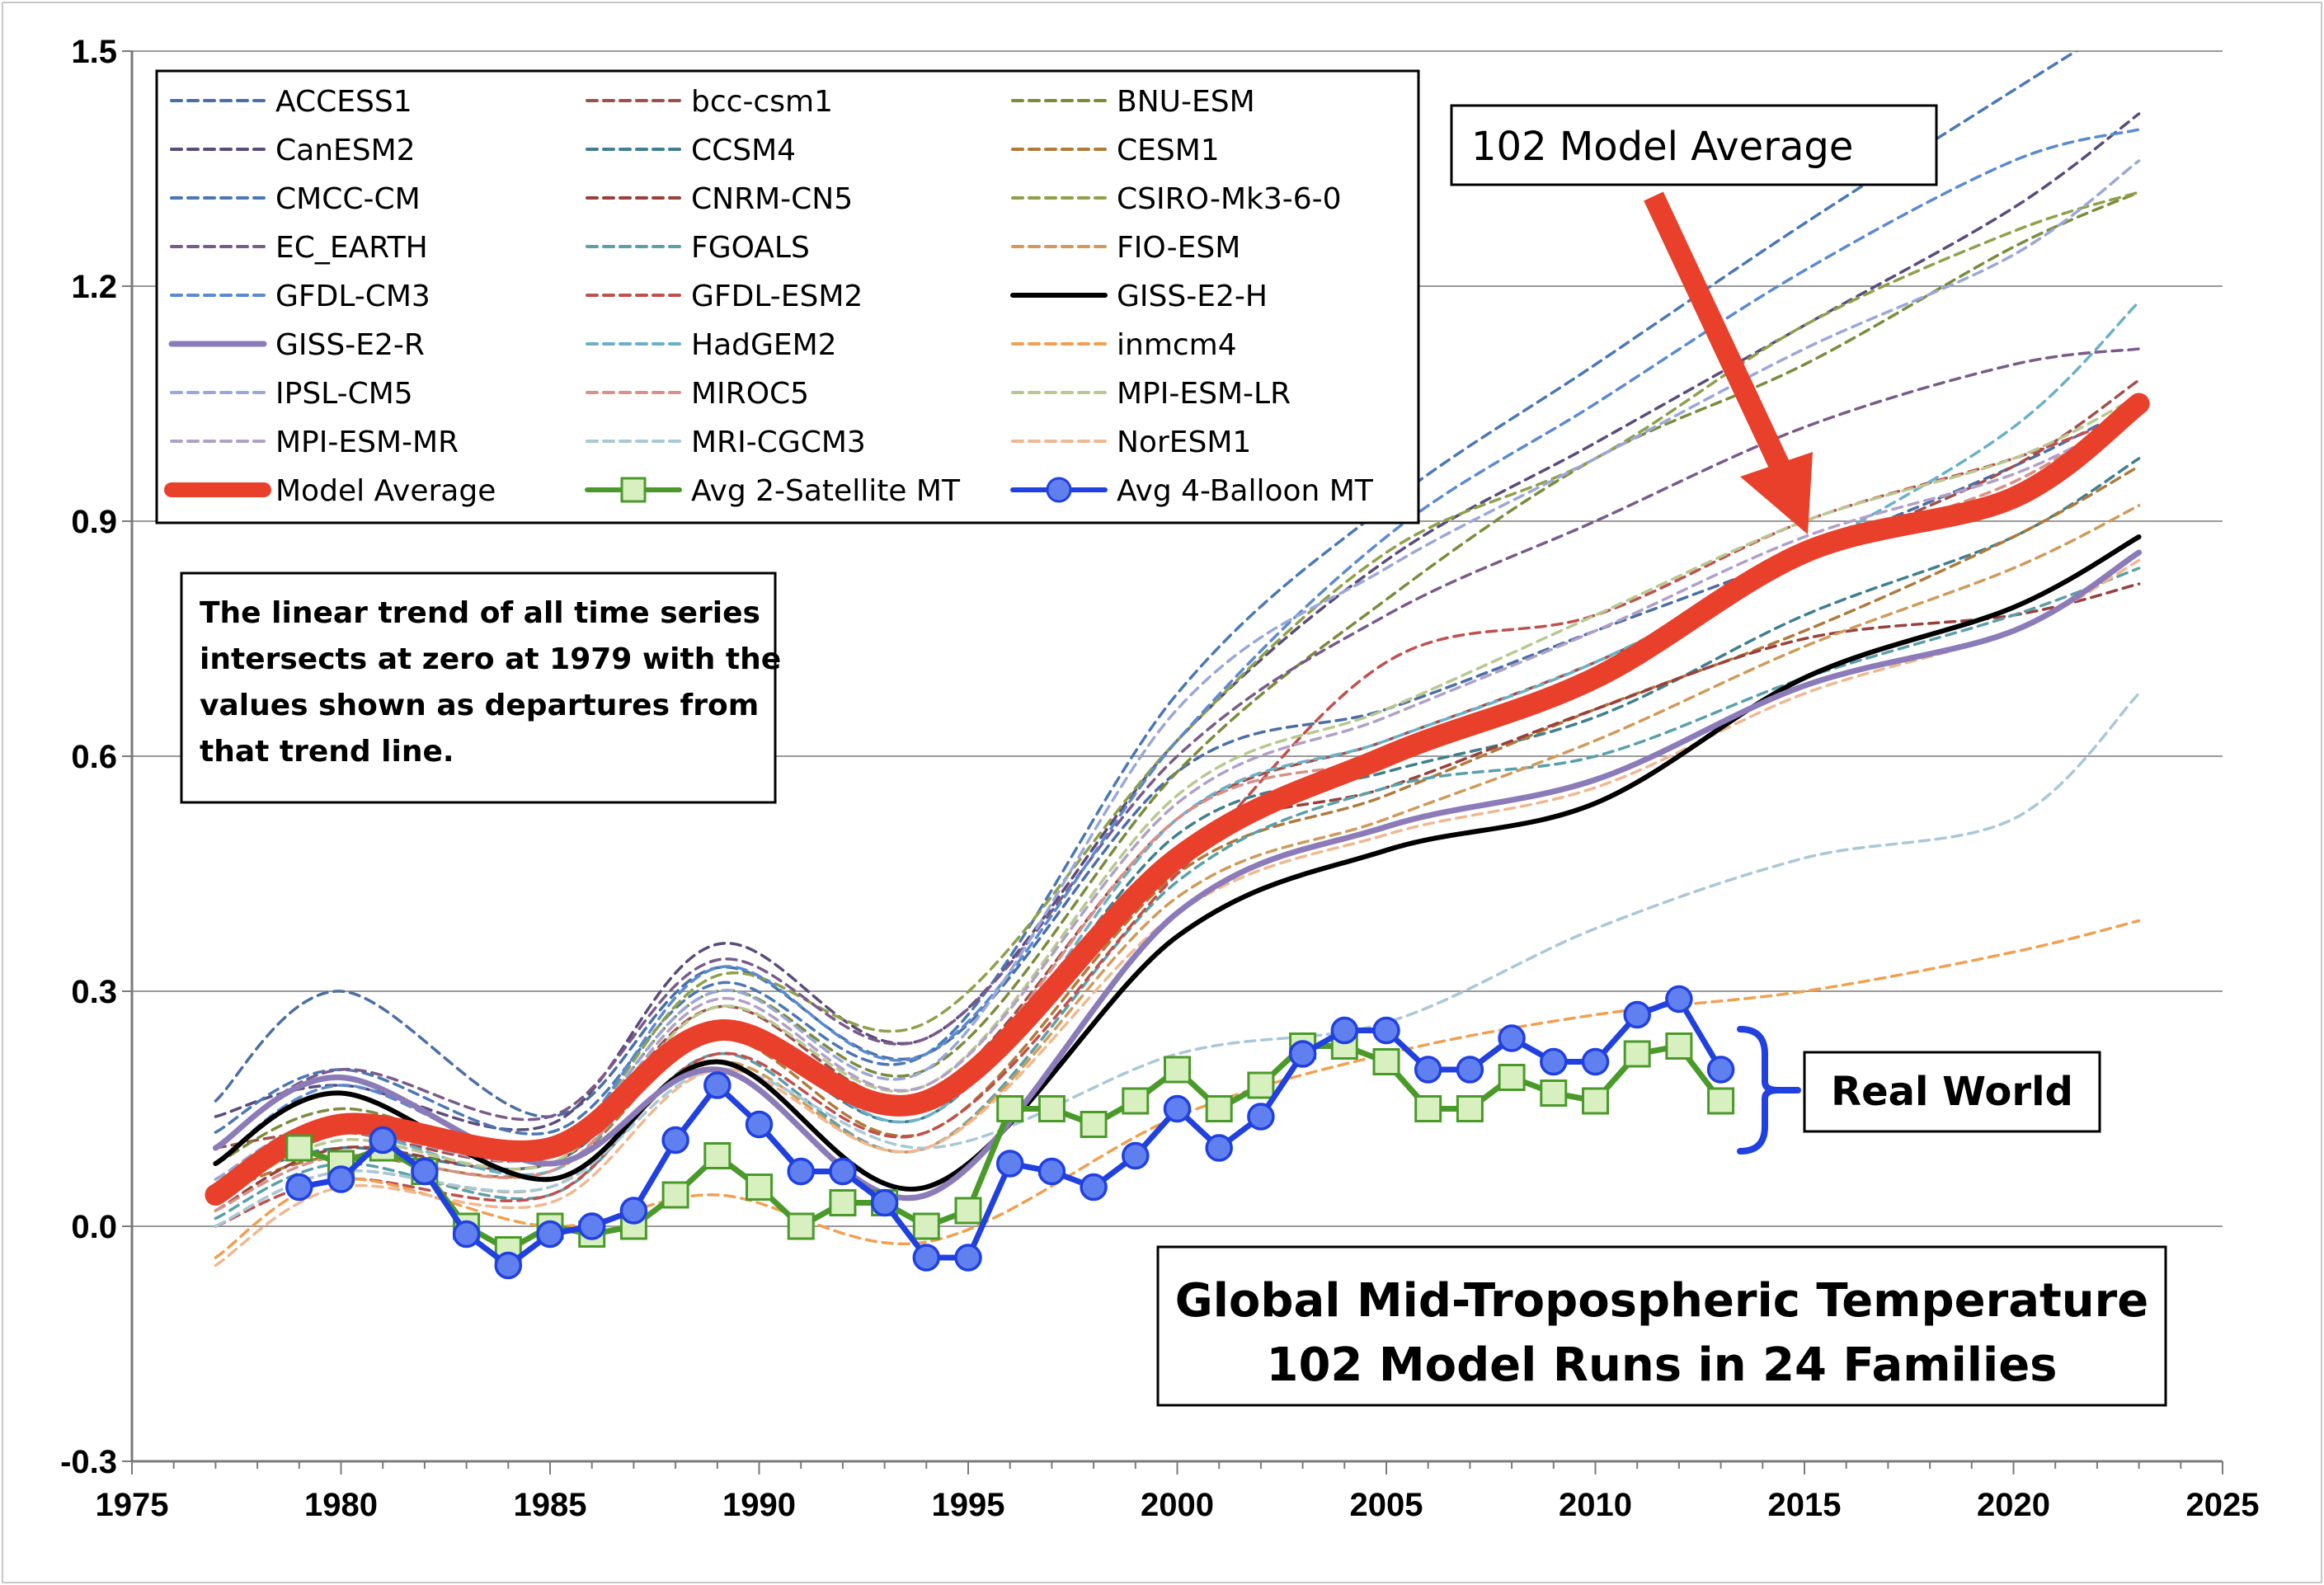 The width and height of the screenshot is (2324, 1585). Describe the element at coordinates (1662, 1301) in the screenshot. I see `chart-title: Global Mid-Tropospheric Temperature` at that location.